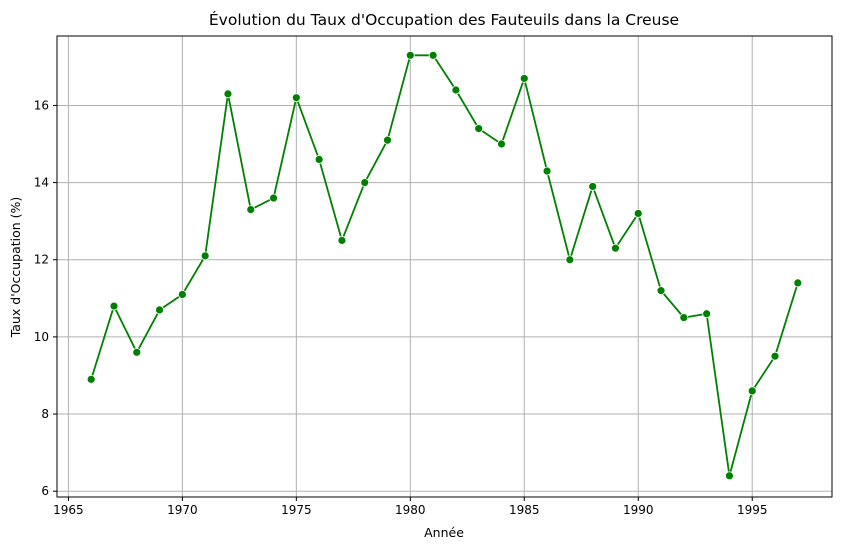 The height and width of the screenshot is (550, 842). I want to click on x-axis-ticks: 1965 1970 1975 1980 1985 1990 1995, so click(410, 507).